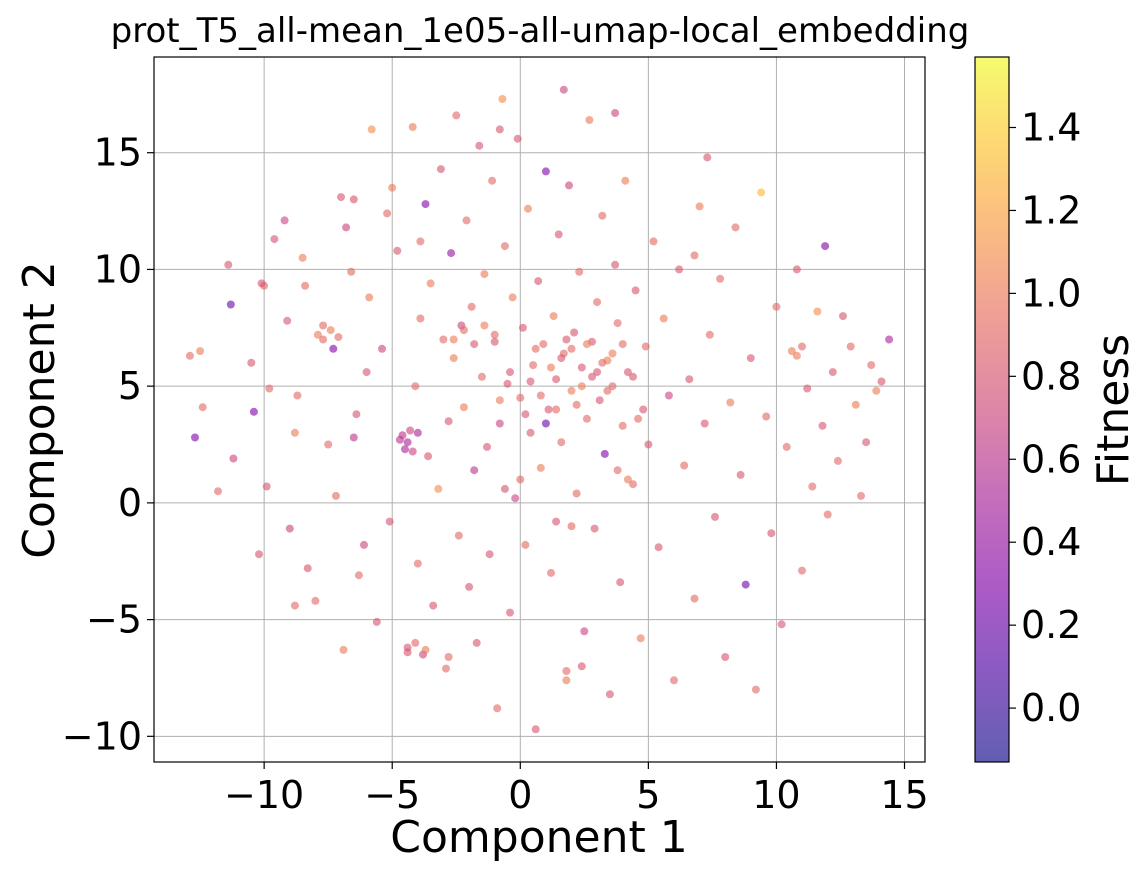 Image resolution: width=1142 pixels, height=872 pixels. I want to click on x-axis: −10 −5 0 5 10 15, so click(576, 789).